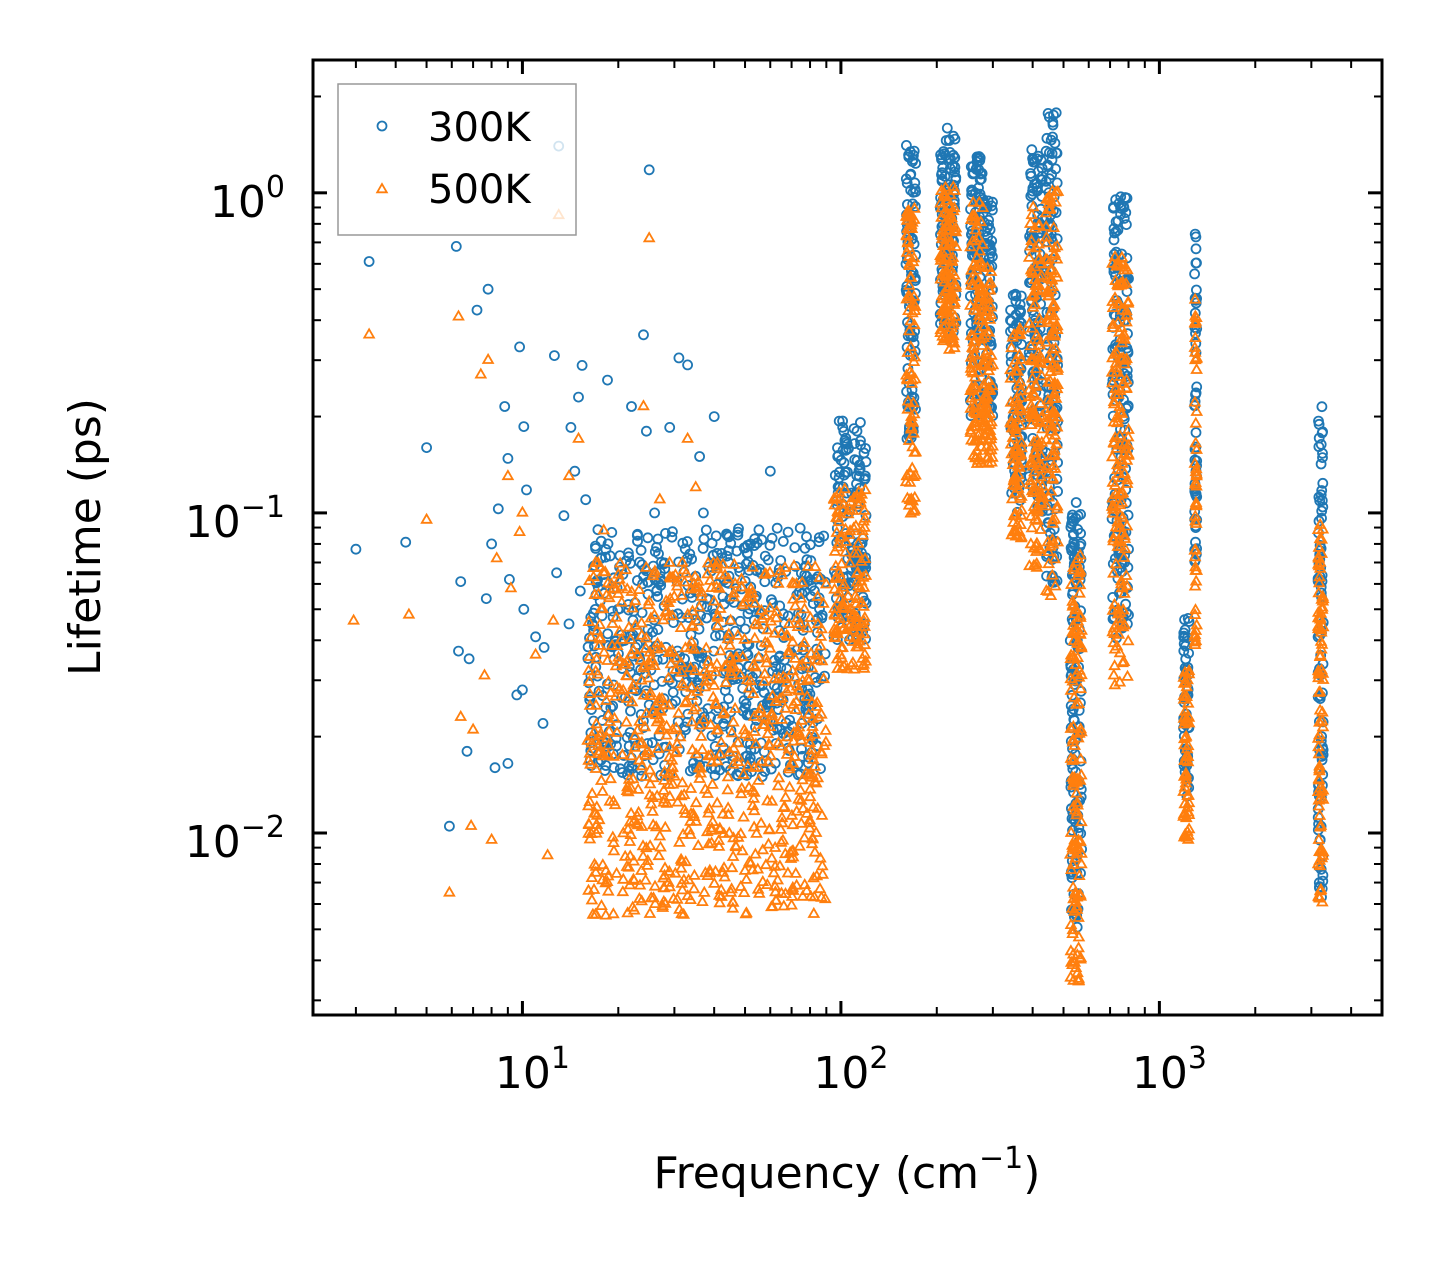 The height and width of the screenshot is (1265, 1442). Describe the element at coordinates (1031, 1173) in the screenshot. I see `x-axis-title-end: )` at that location.